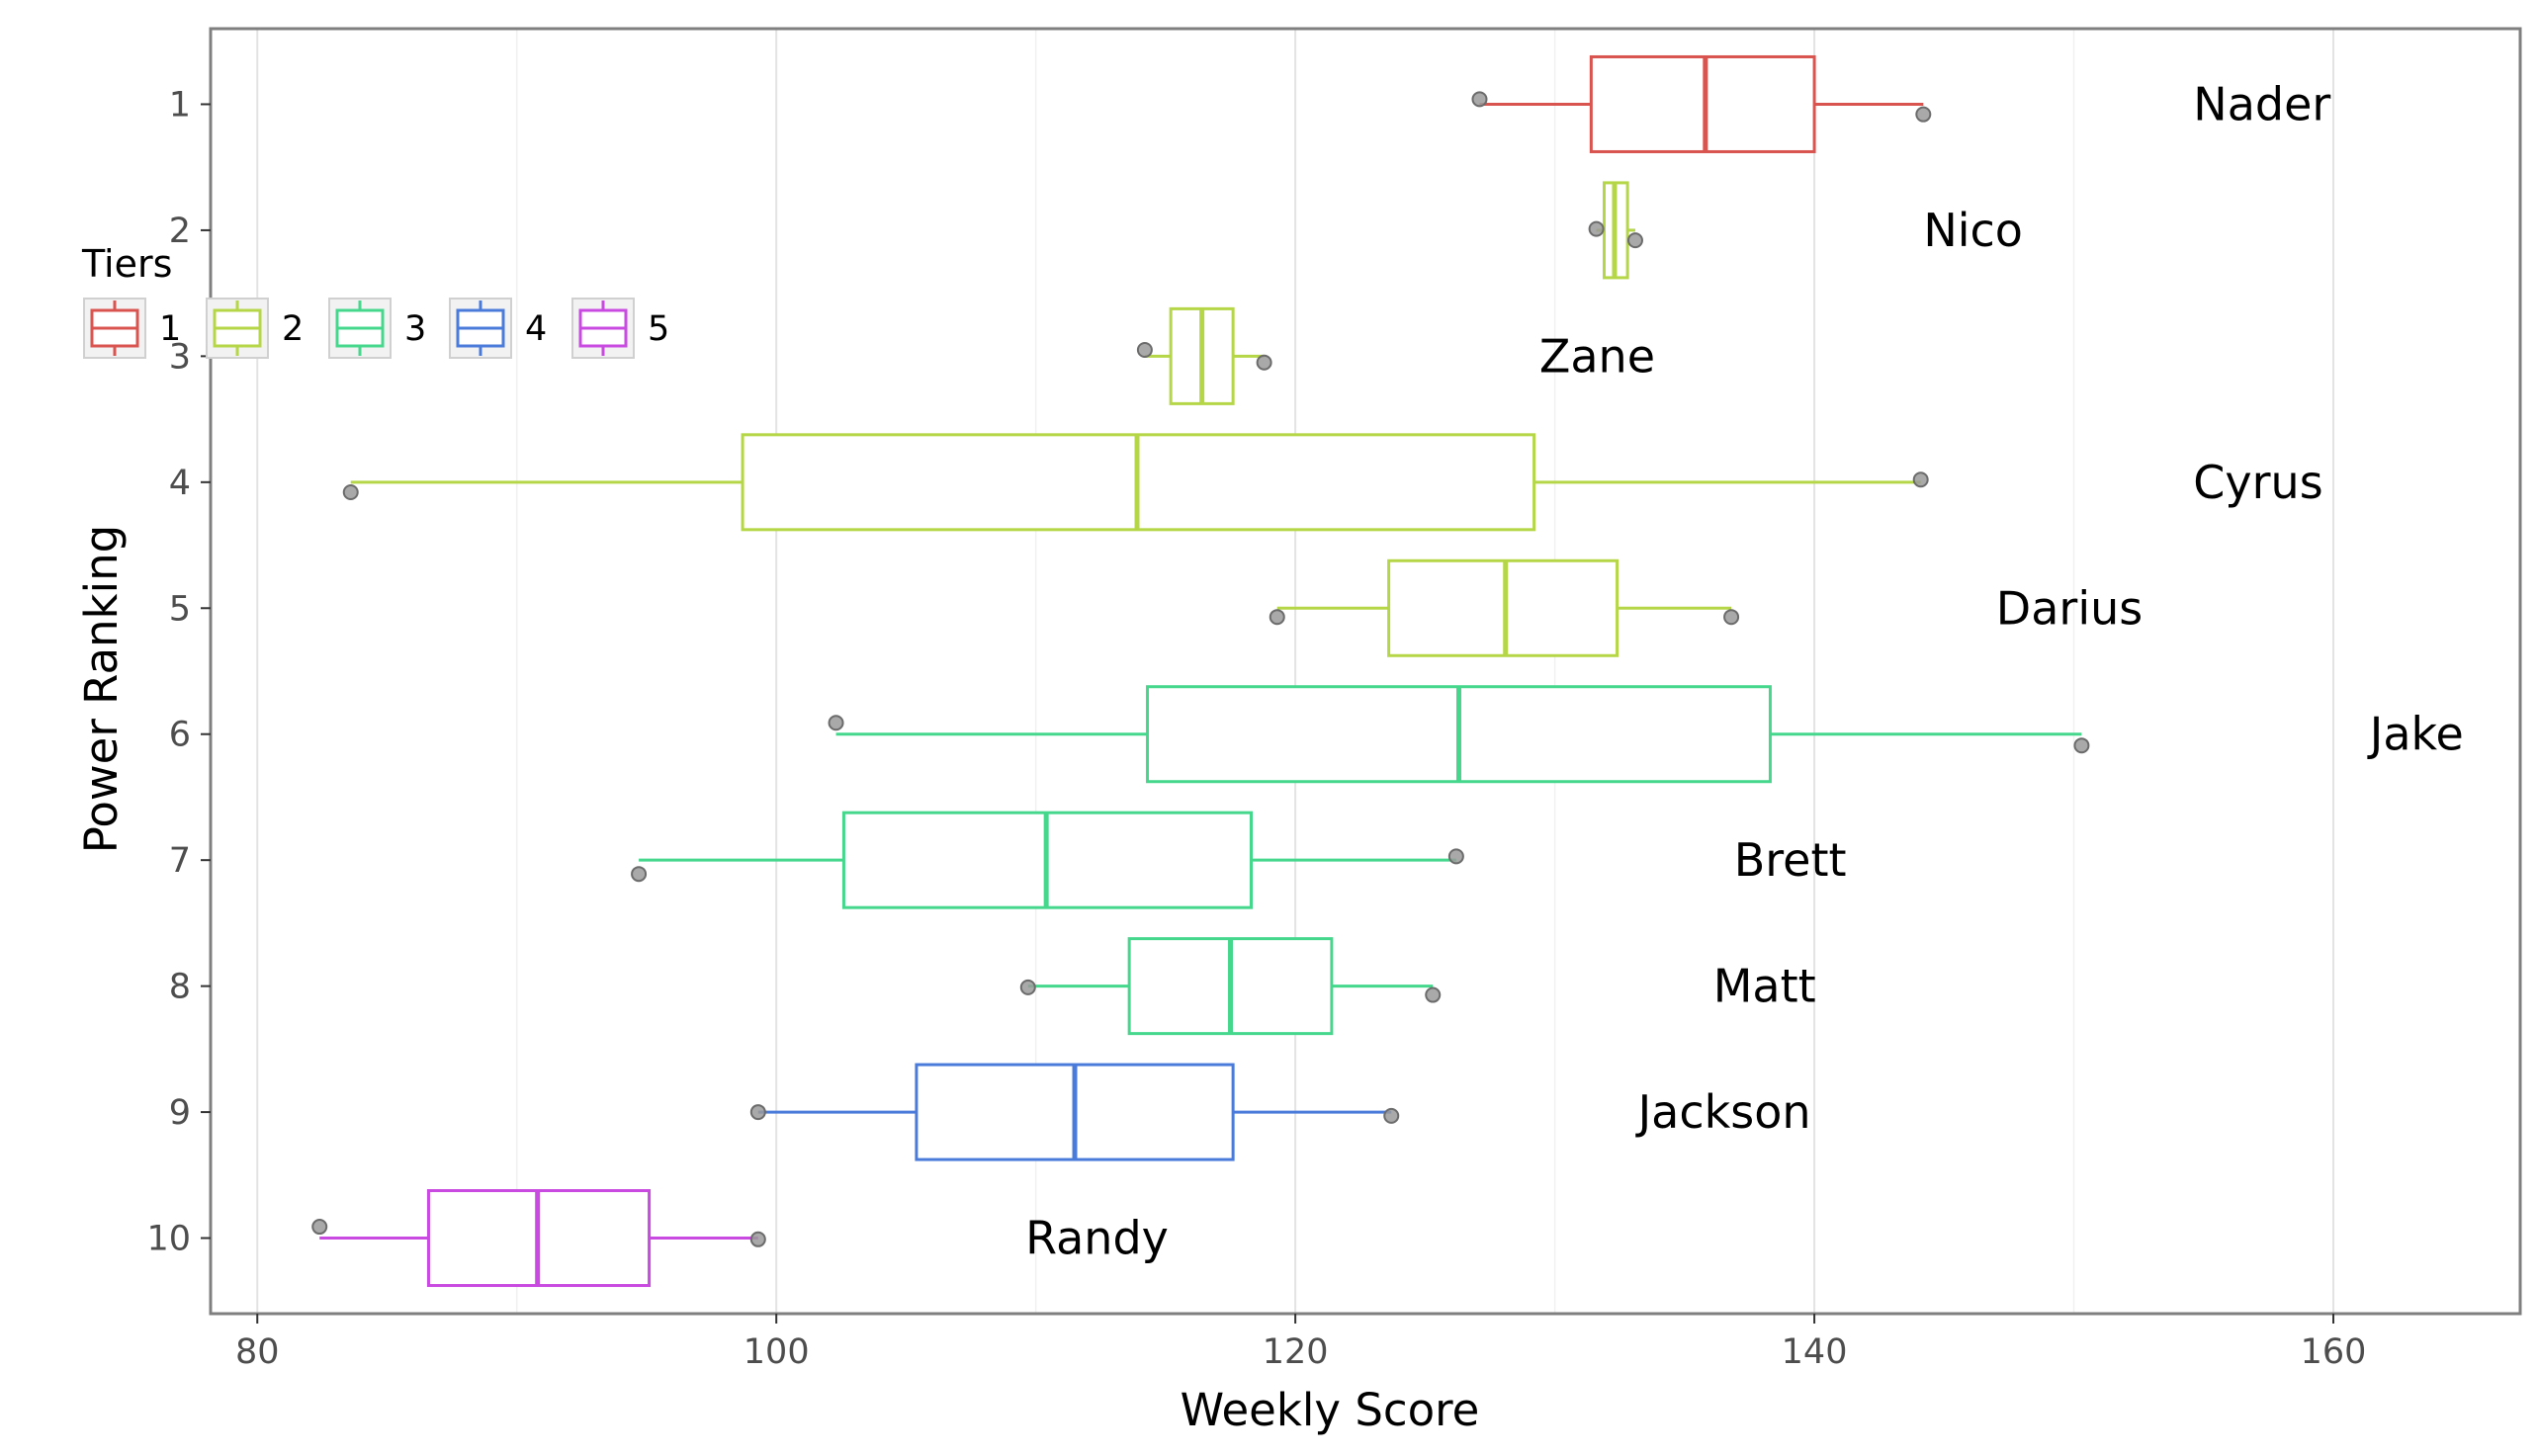 The image size is (2538, 1456). I want to click on y-tick-label: 4, so click(180, 483).